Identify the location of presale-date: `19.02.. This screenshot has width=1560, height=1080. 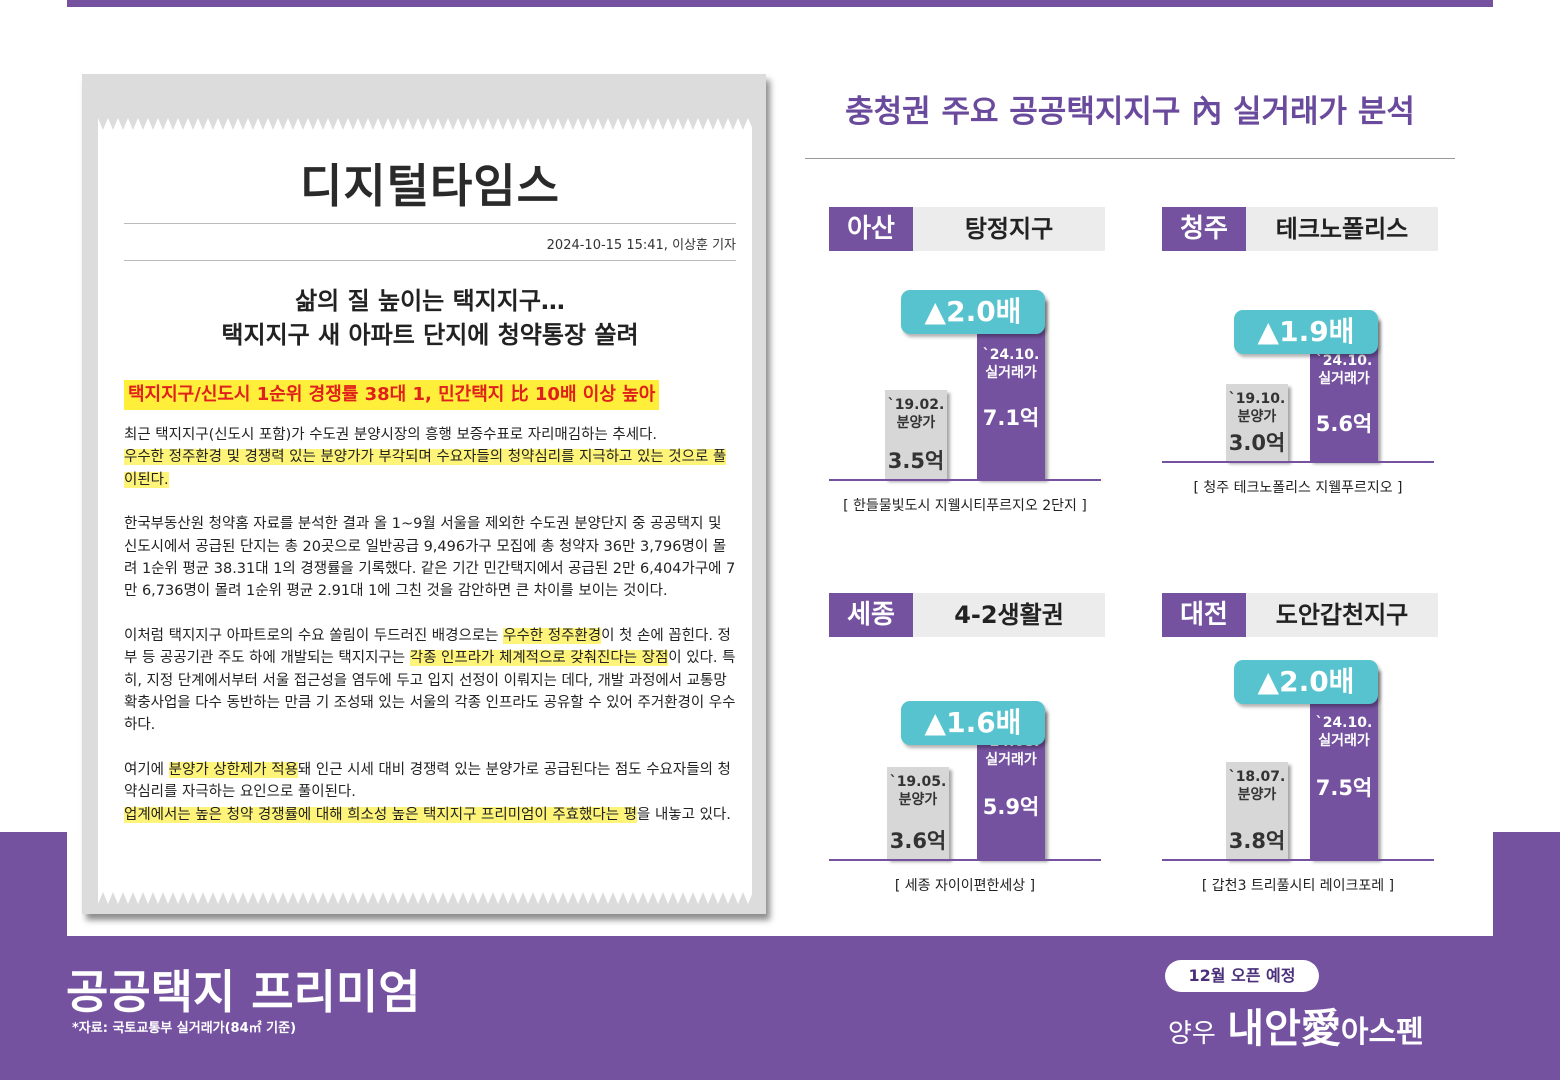
(916, 405).